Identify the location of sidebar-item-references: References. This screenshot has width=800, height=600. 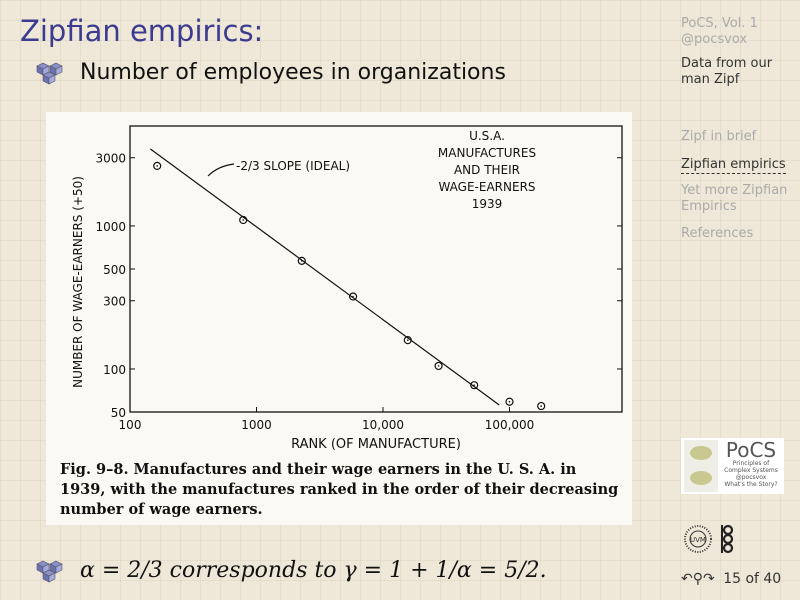
(717, 233).